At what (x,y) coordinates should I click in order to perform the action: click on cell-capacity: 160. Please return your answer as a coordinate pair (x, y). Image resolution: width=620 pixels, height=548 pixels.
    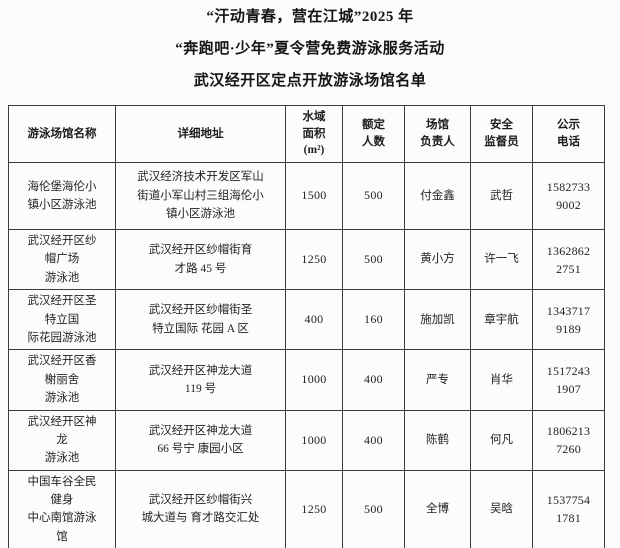
    Looking at the image, I should click on (373, 320).